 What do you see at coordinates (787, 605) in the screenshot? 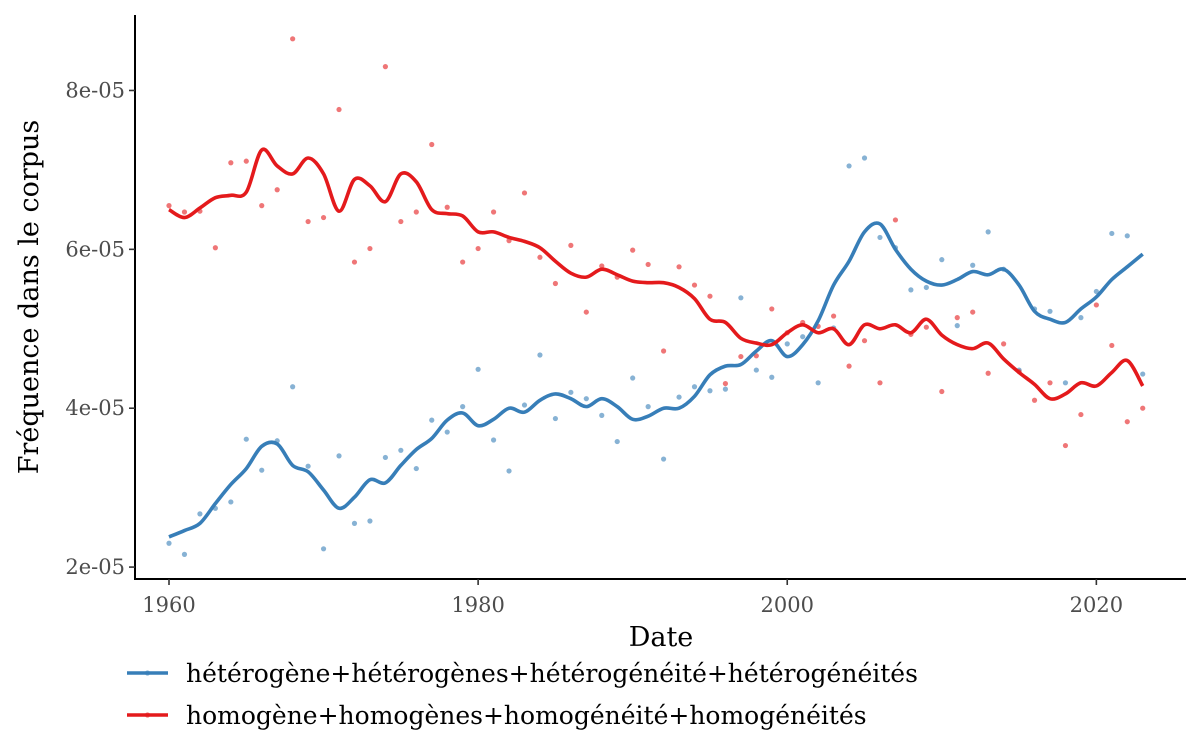
I see `x-tick-label: 2000` at bounding box center [787, 605].